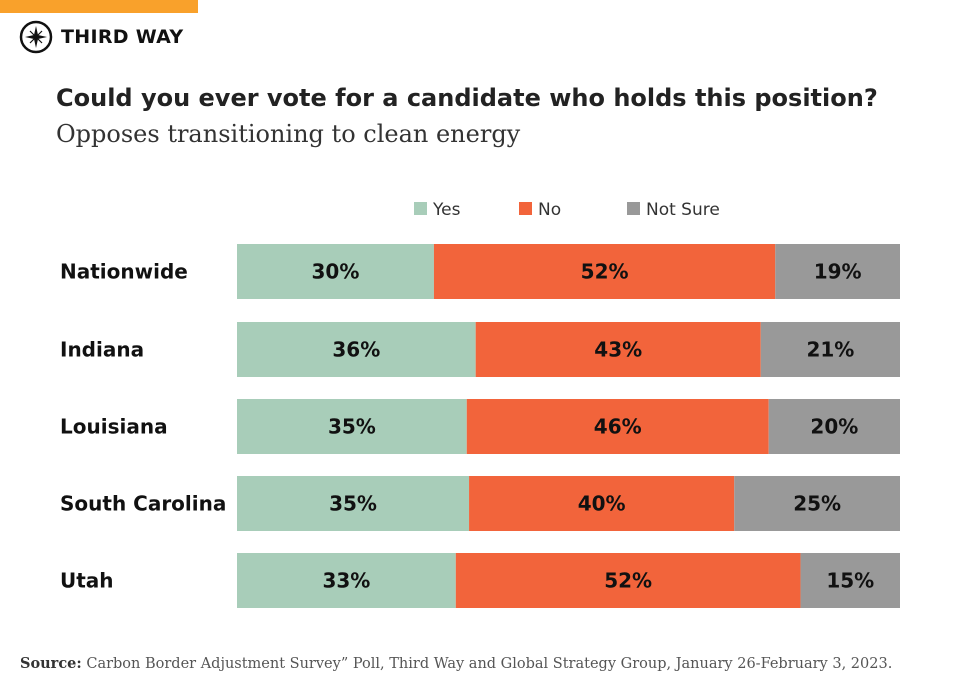 The height and width of the screenshot is (697, 960). Describe the element at coordinates (87, 581) in the screenshot. I see `category-label: Utah` at that location.